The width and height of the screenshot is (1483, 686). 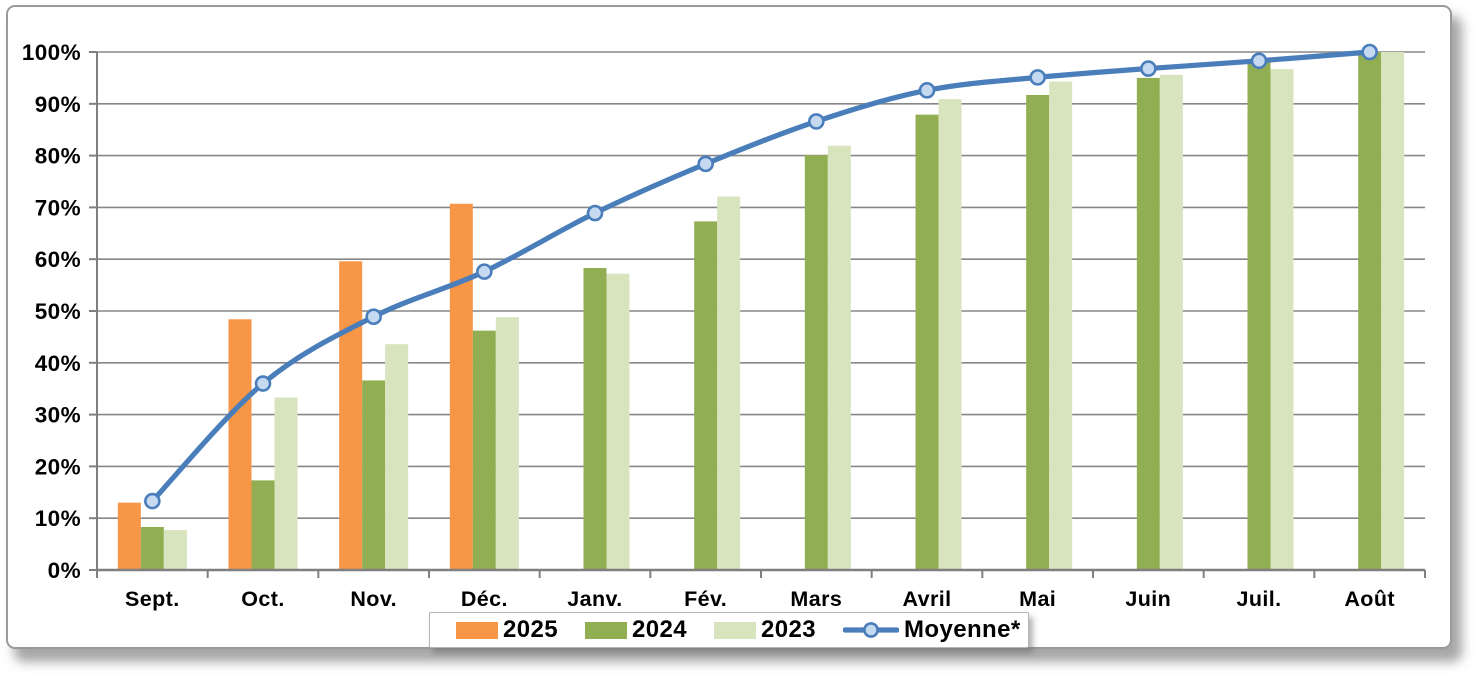 What do you see at coordinates (530, 629) in the screenshot?
I see `legend-label-2025: 2025` at bounding box center [530, 629].